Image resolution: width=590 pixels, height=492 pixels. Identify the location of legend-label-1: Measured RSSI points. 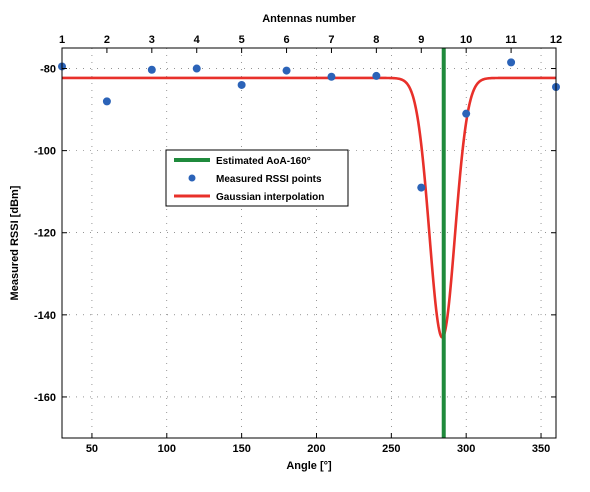
(269, 179).